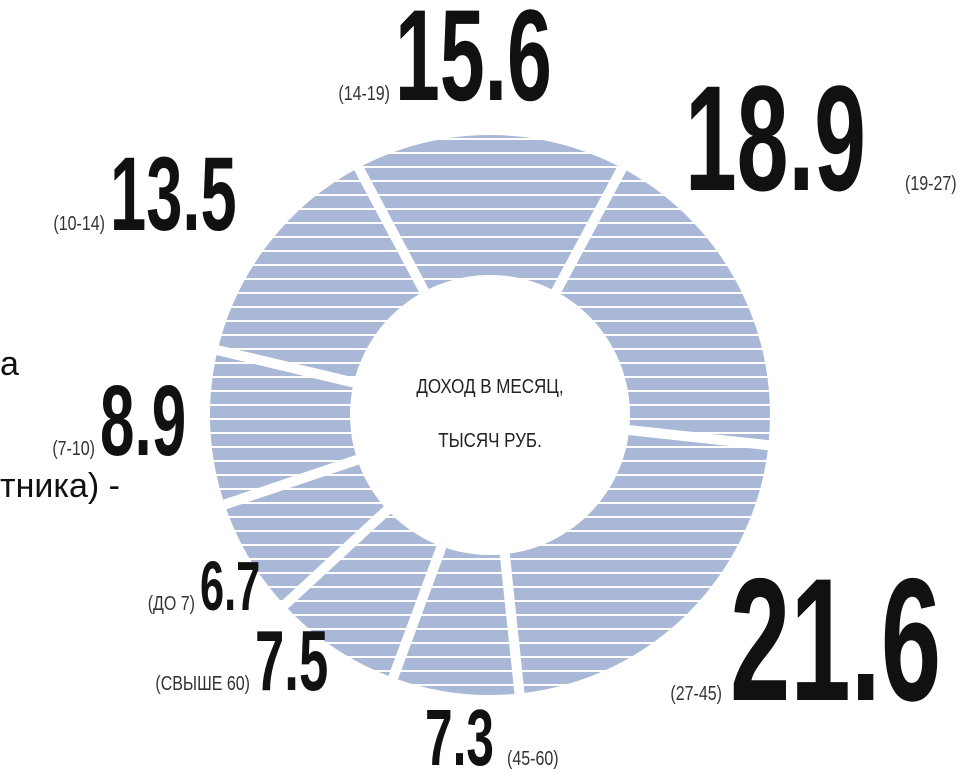 The image size is (960, 774). I want to click on category-label: (10-14), so click(79, 223).